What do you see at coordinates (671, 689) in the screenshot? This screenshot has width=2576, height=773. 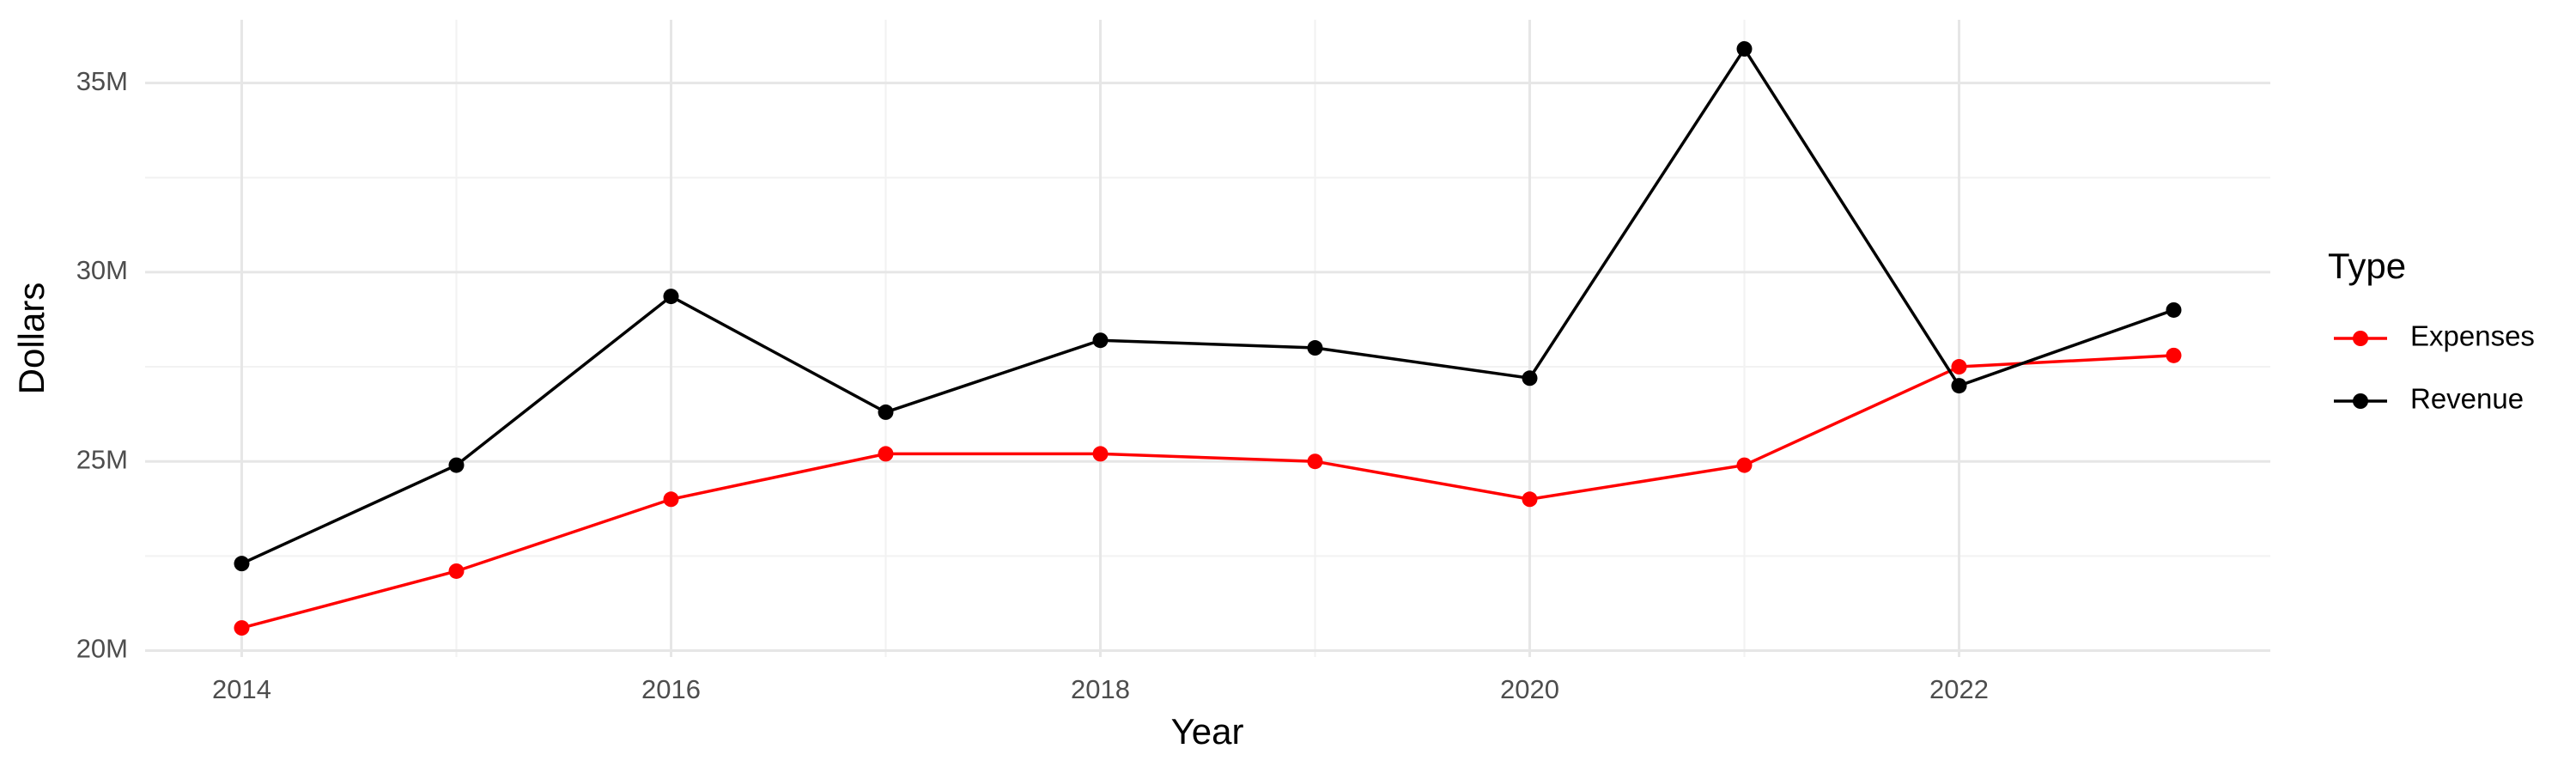 I see `x-tick-label: 2016` at bounding box center [671, 689].